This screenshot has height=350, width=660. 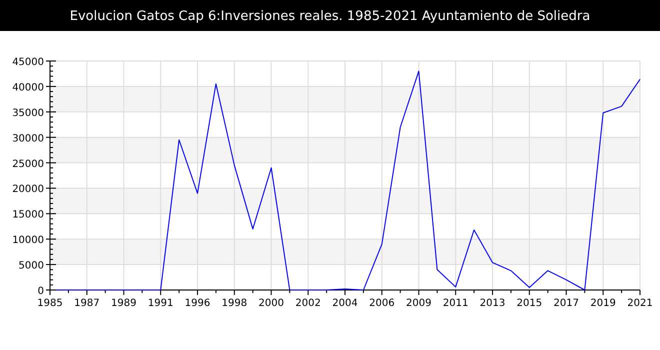 What do you see at coordinates (161, 303) in the screenshot?
I see `x-tick-label: 1991` at bounding box center [161, 303].